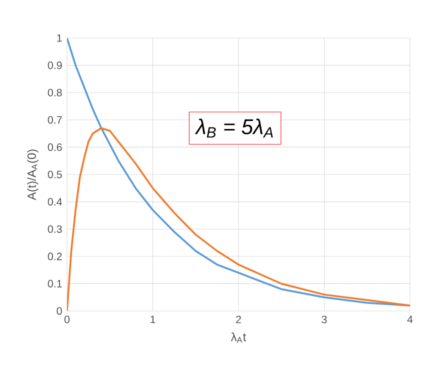  What do you see at coordinates (55, 229) in the screenshot?
I see `y-tick-label: 0.3` at bounding box center [55, 229].